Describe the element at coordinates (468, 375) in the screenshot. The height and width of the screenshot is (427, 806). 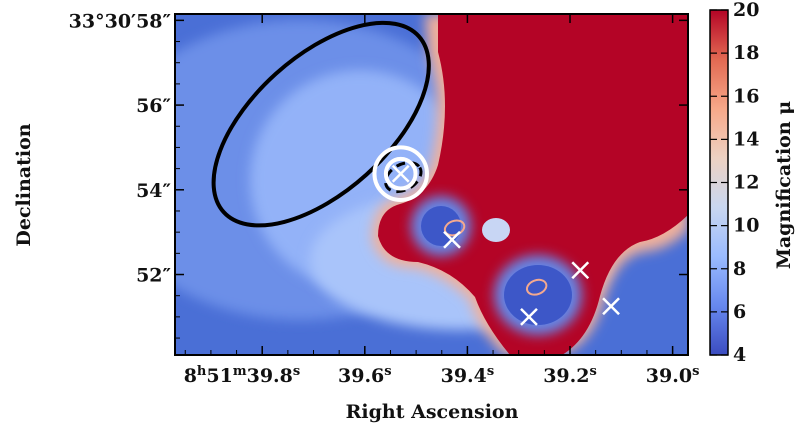
I see `x-tick-label: 39.4s` at that location.